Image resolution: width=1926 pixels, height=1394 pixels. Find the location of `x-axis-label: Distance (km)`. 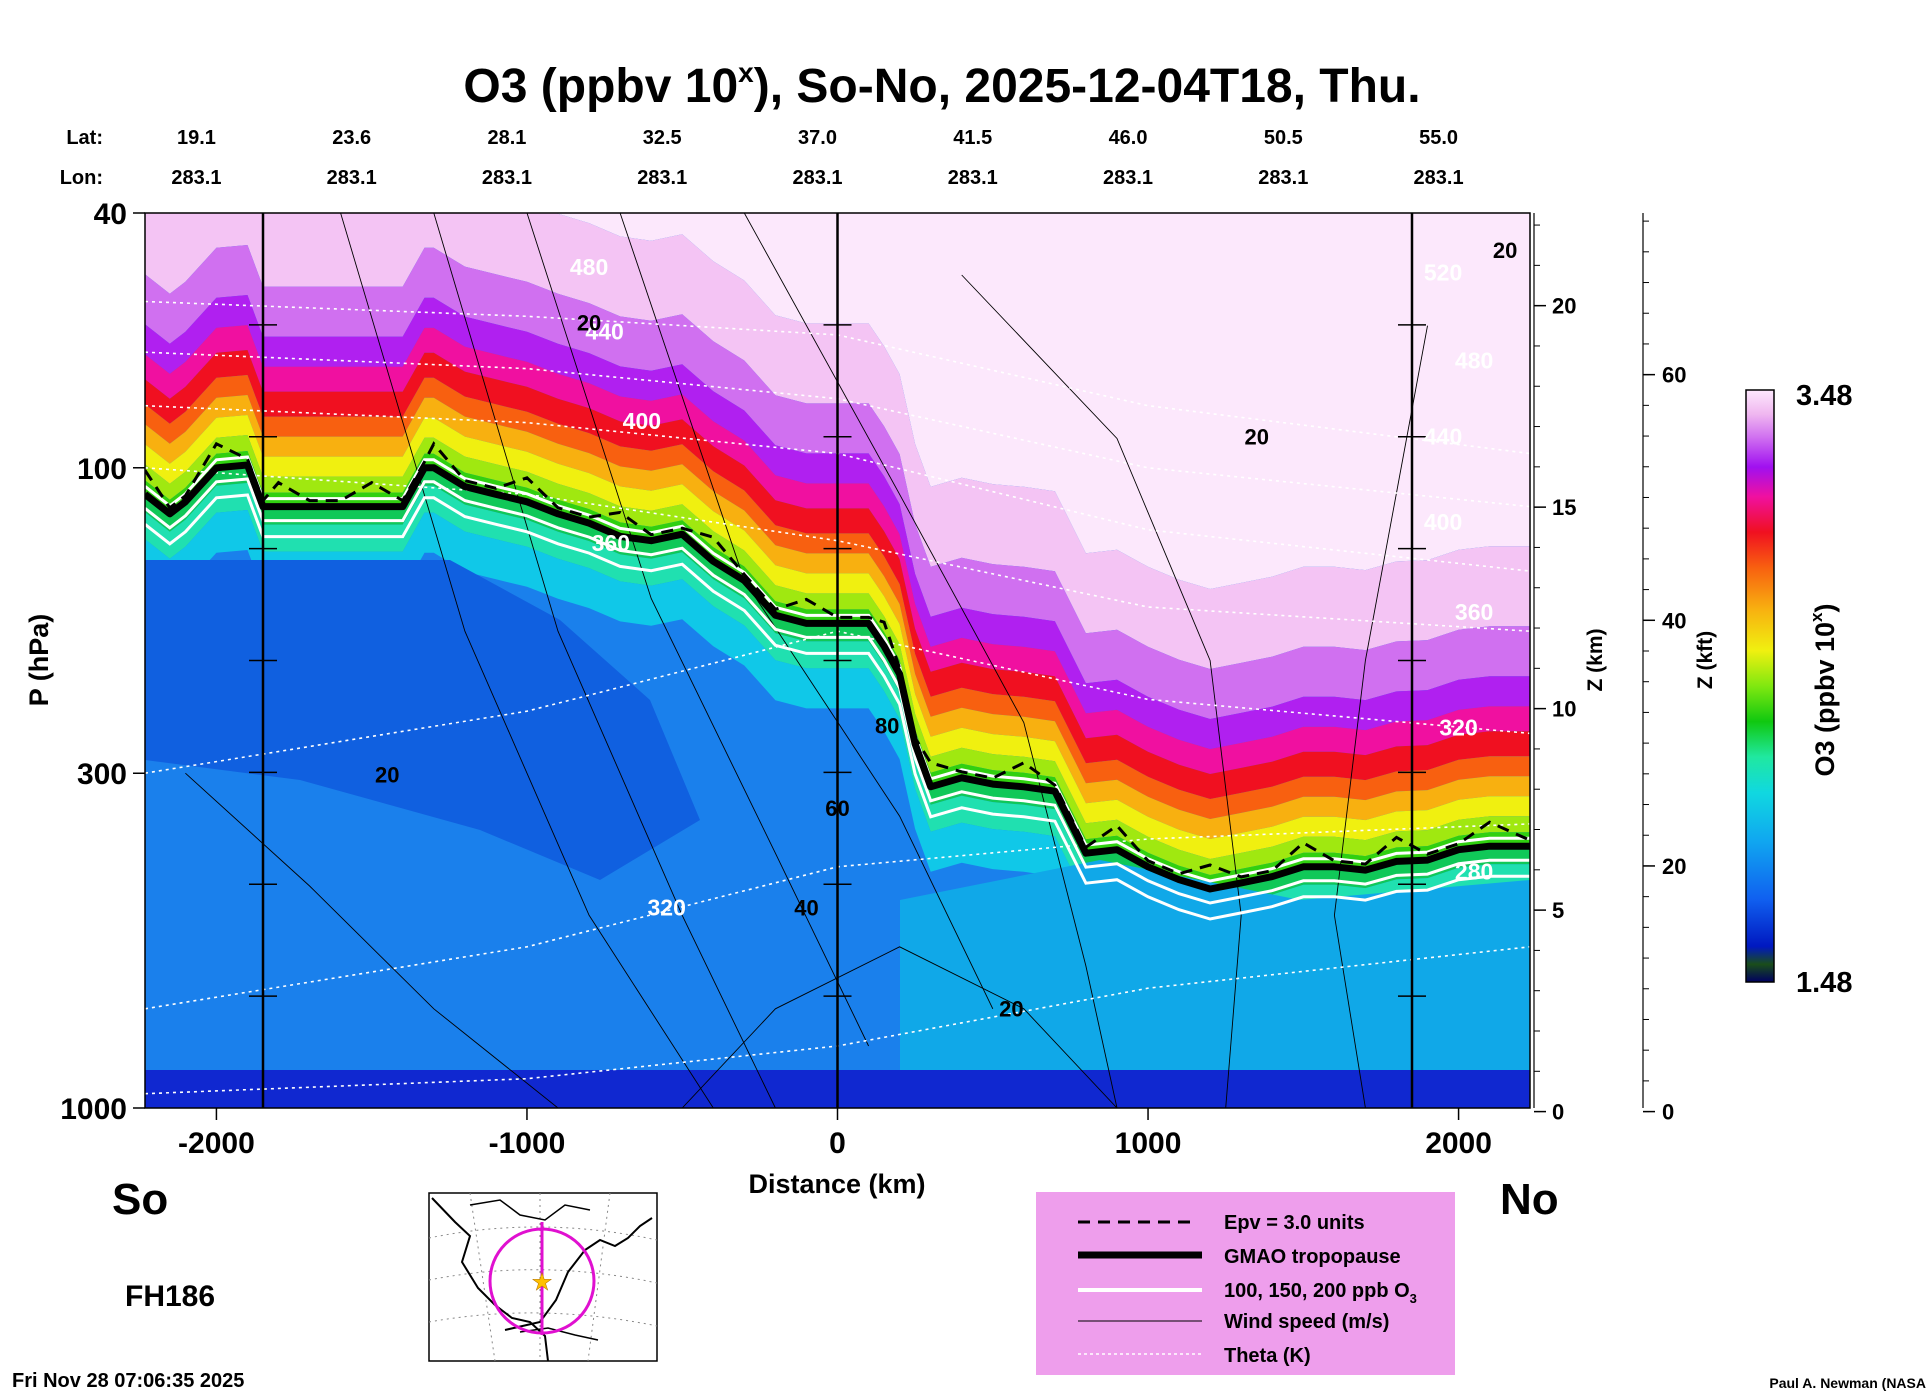

x-axis-label: Distance (km) is located at coordinates (836, 1184).